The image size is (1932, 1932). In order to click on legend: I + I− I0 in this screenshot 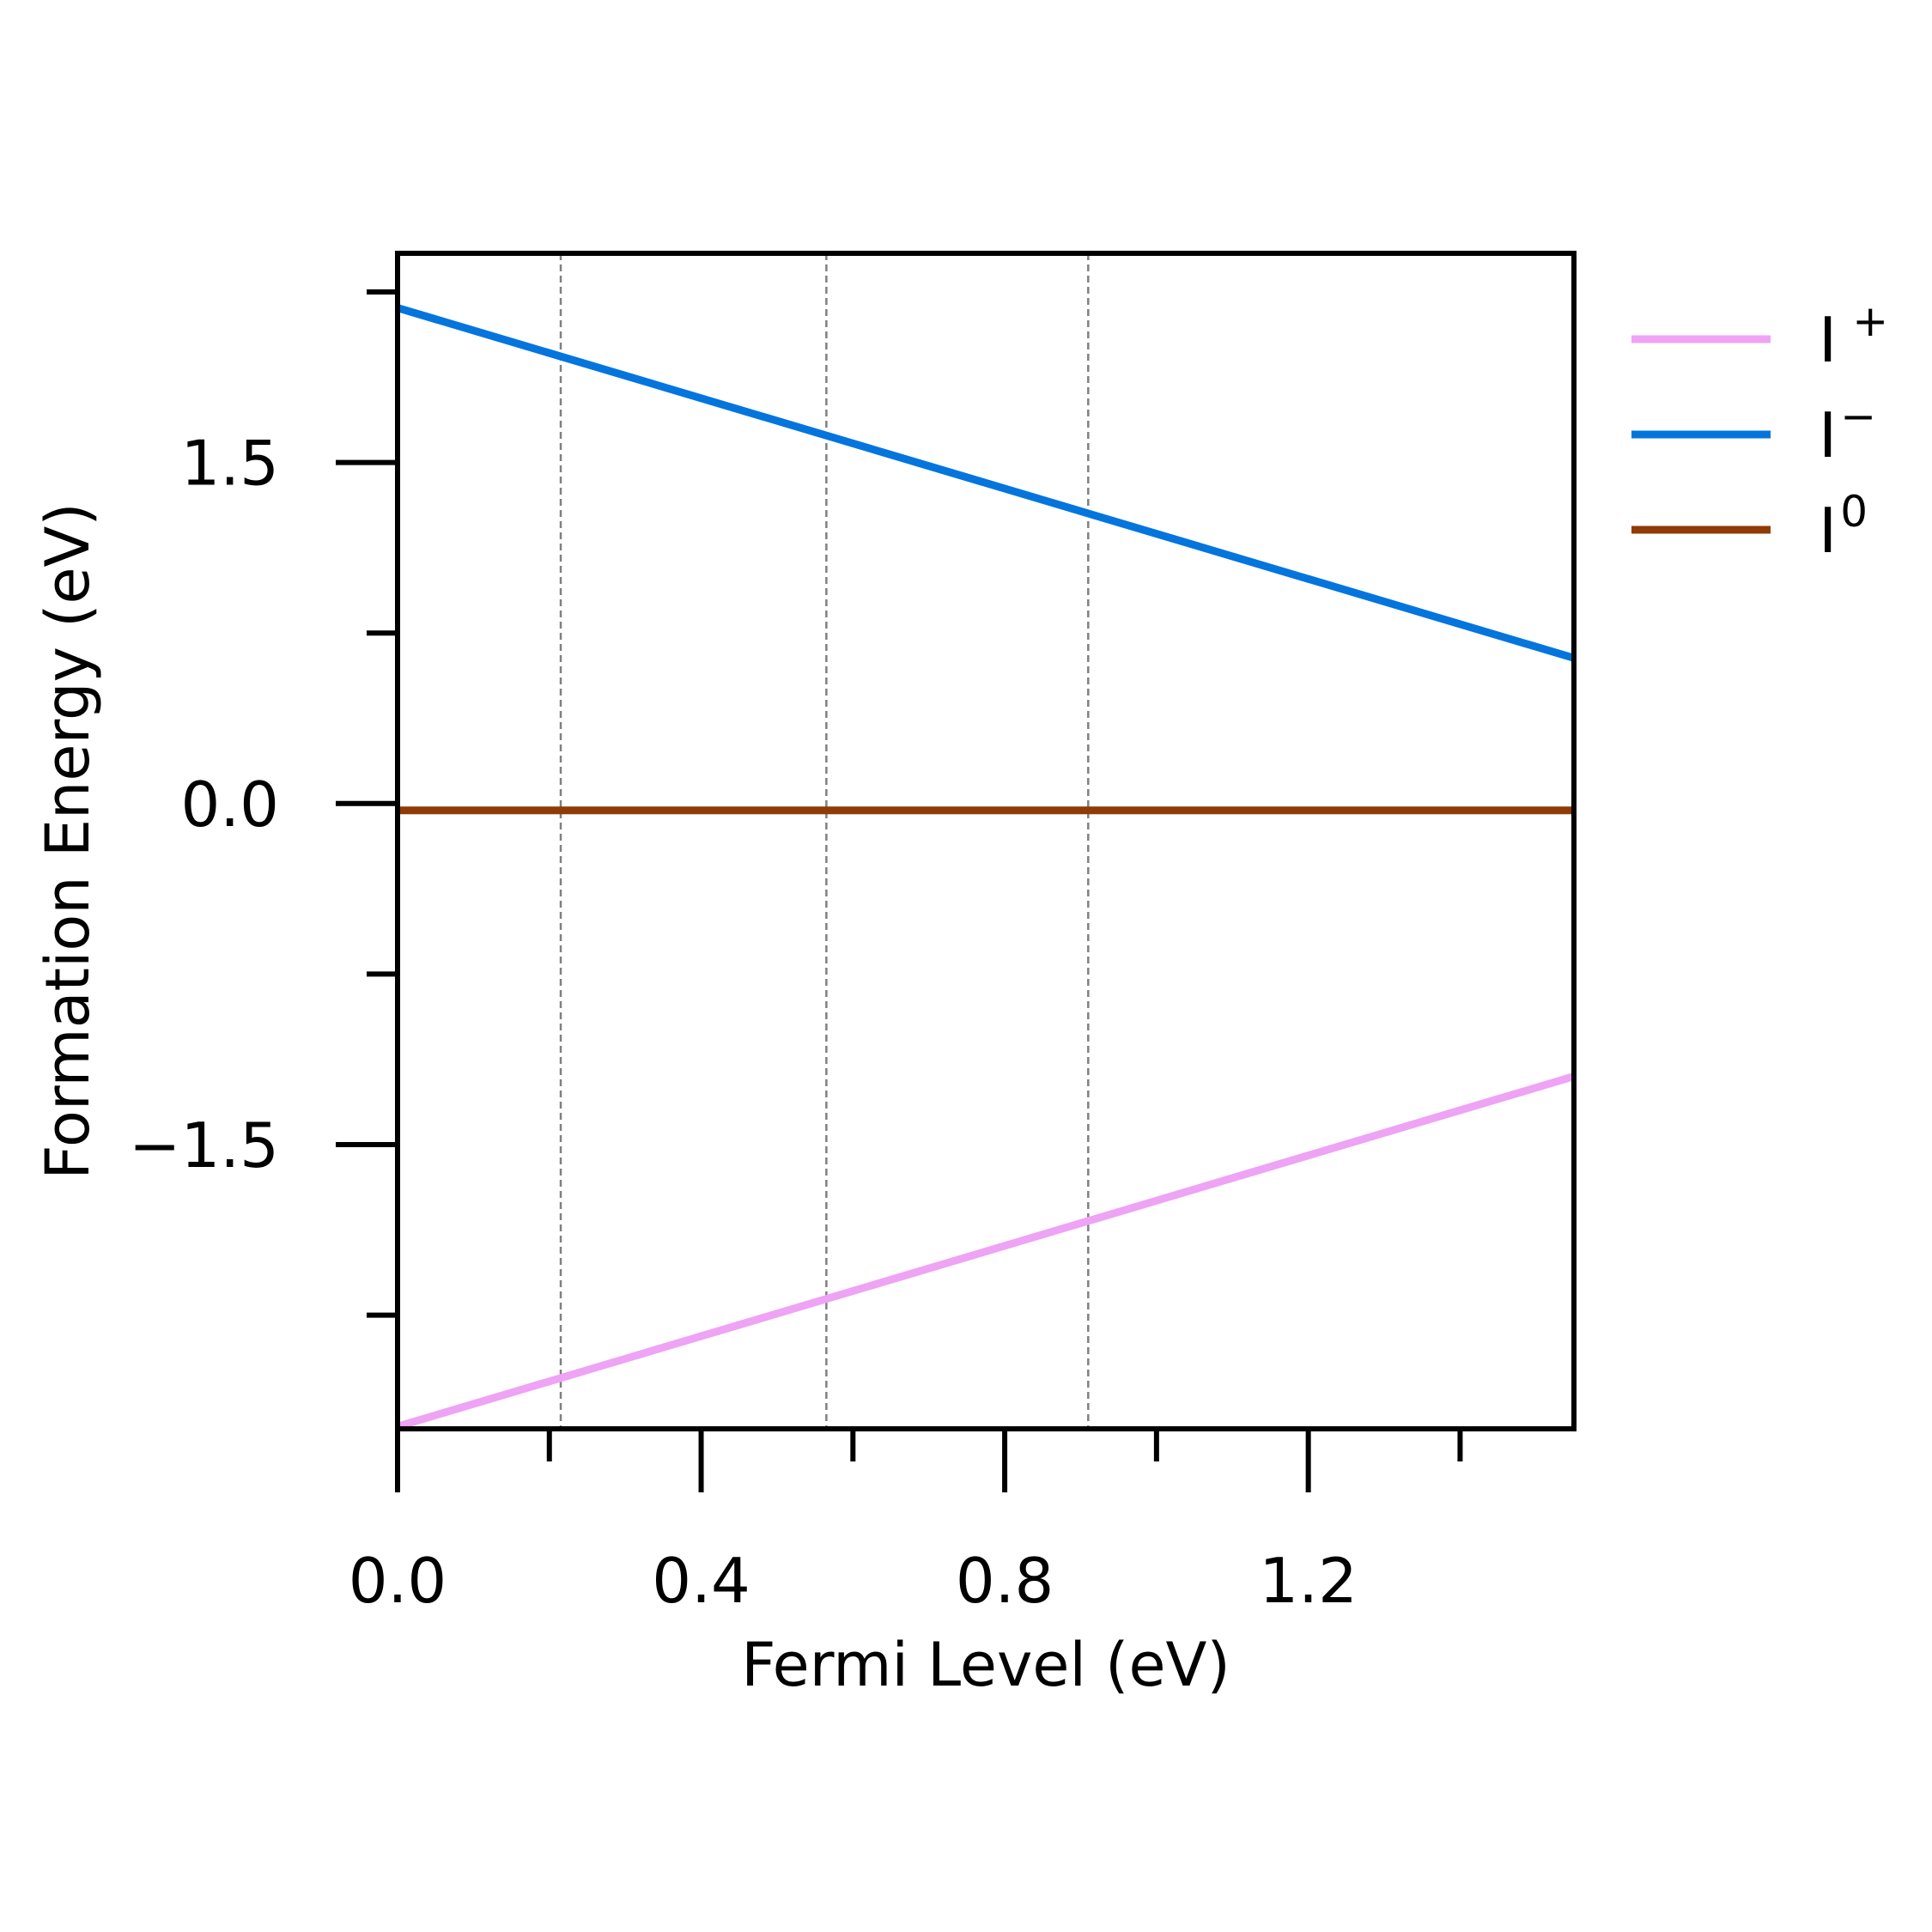, I will do `click(1760, 431)`.